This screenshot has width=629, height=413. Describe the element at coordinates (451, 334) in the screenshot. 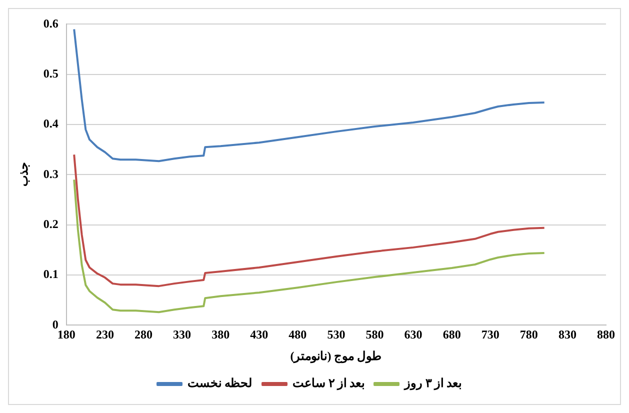

I see `x-tick-label: 680` at that location.